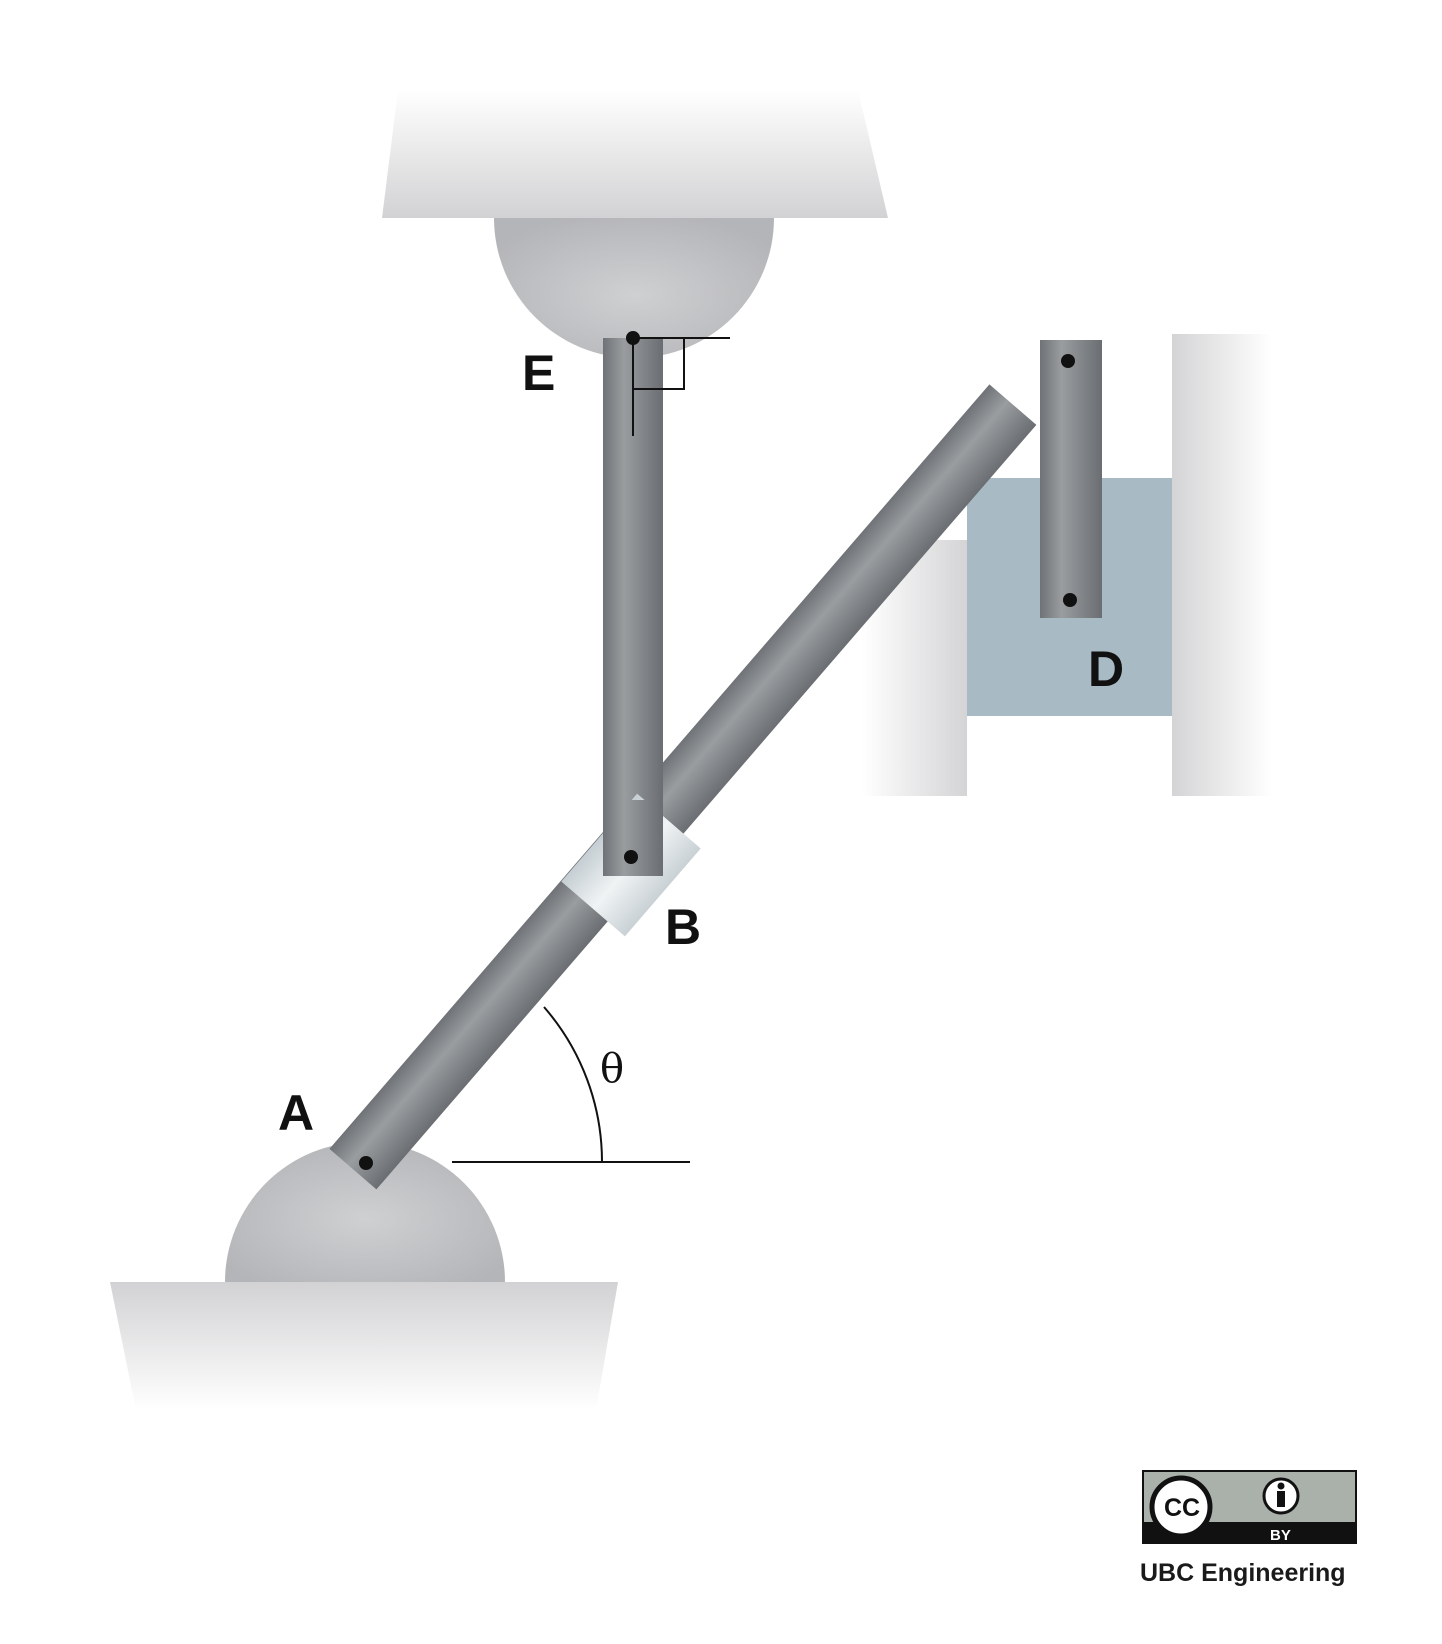 Image resolution: width=1442 pixels, height=1644 pixels. I want to click on link-cd, so click(1071, 479).